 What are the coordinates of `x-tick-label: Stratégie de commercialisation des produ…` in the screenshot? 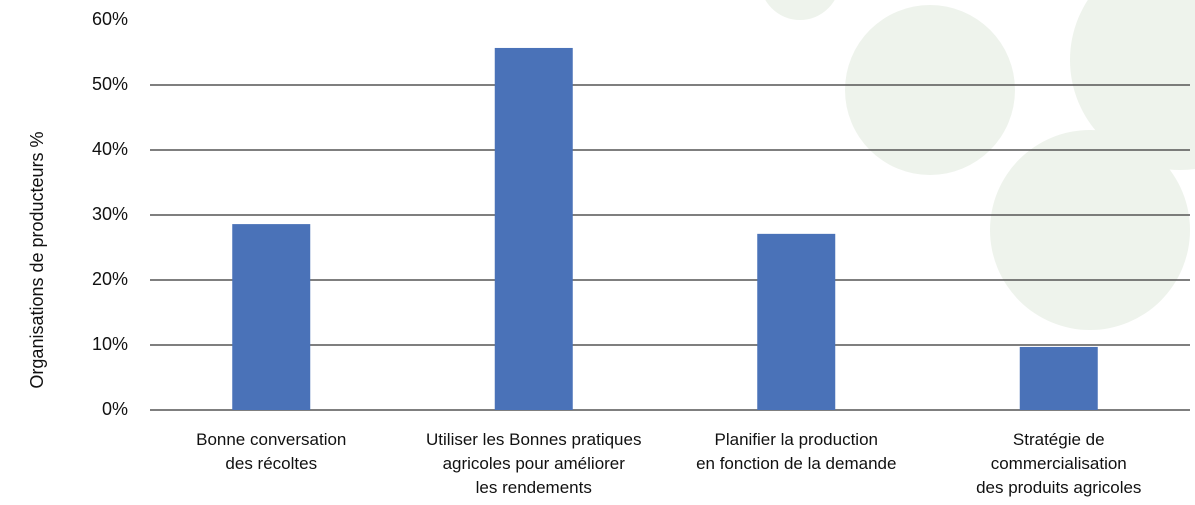 It's located at (1059, 463).